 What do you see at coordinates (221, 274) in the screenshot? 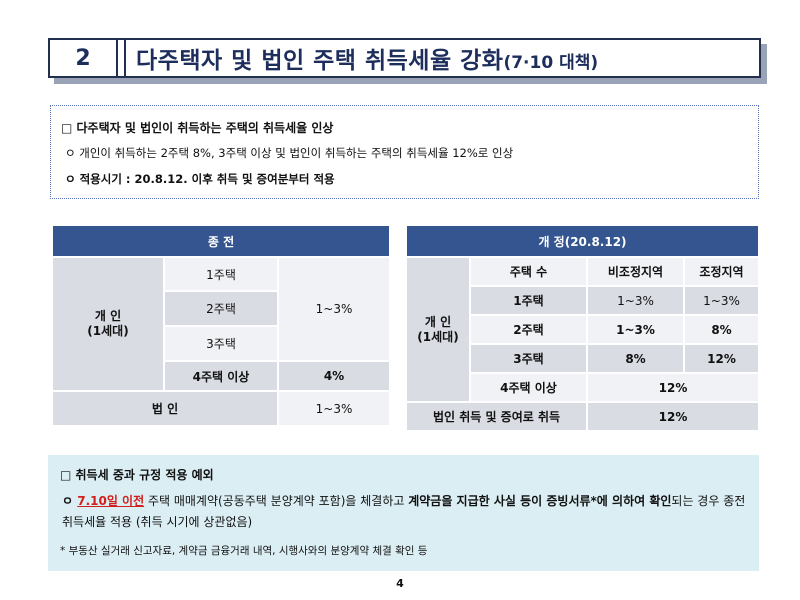
I see `before-row-1: 1주택` at bounding box center [221, 274].